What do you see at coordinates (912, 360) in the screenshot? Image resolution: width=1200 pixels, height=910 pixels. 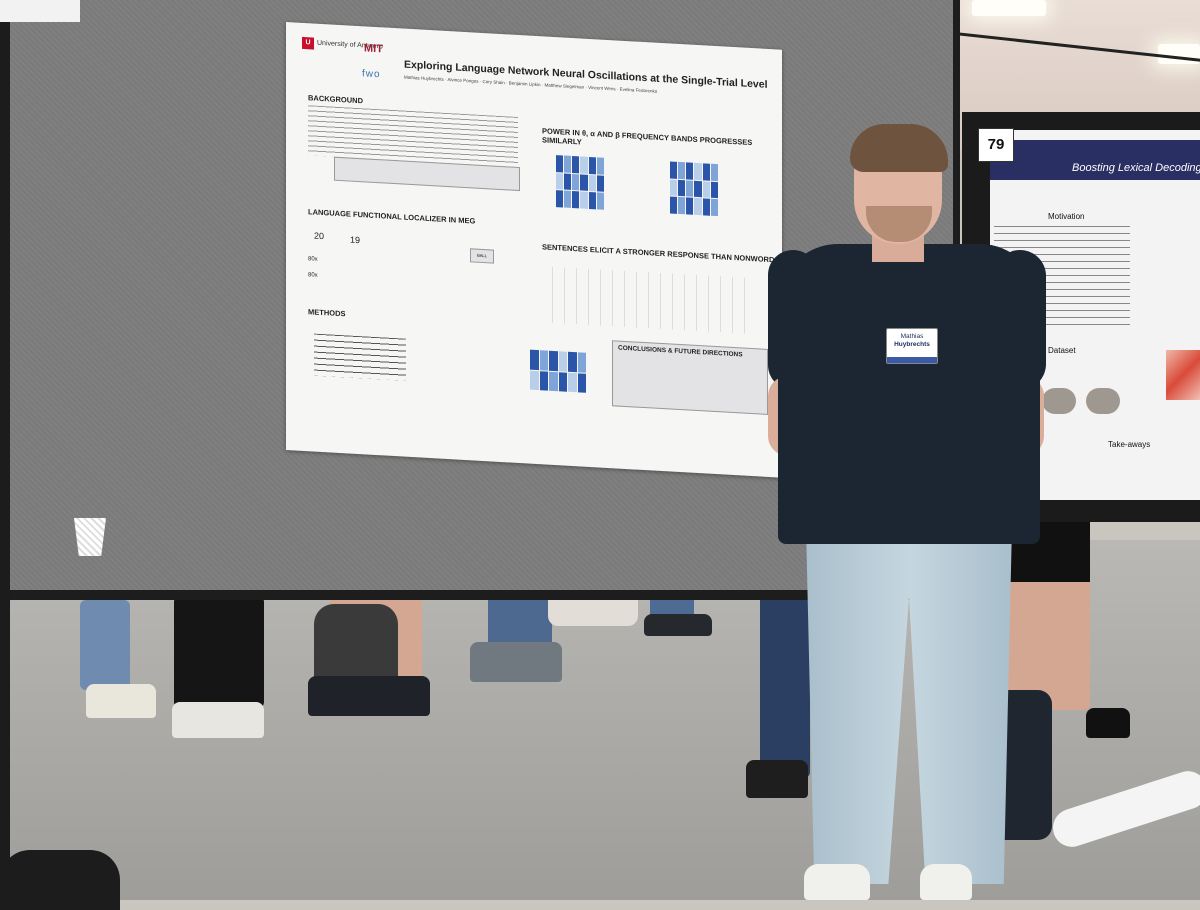 I see `badge-strip` at bounding box center [912, 360].